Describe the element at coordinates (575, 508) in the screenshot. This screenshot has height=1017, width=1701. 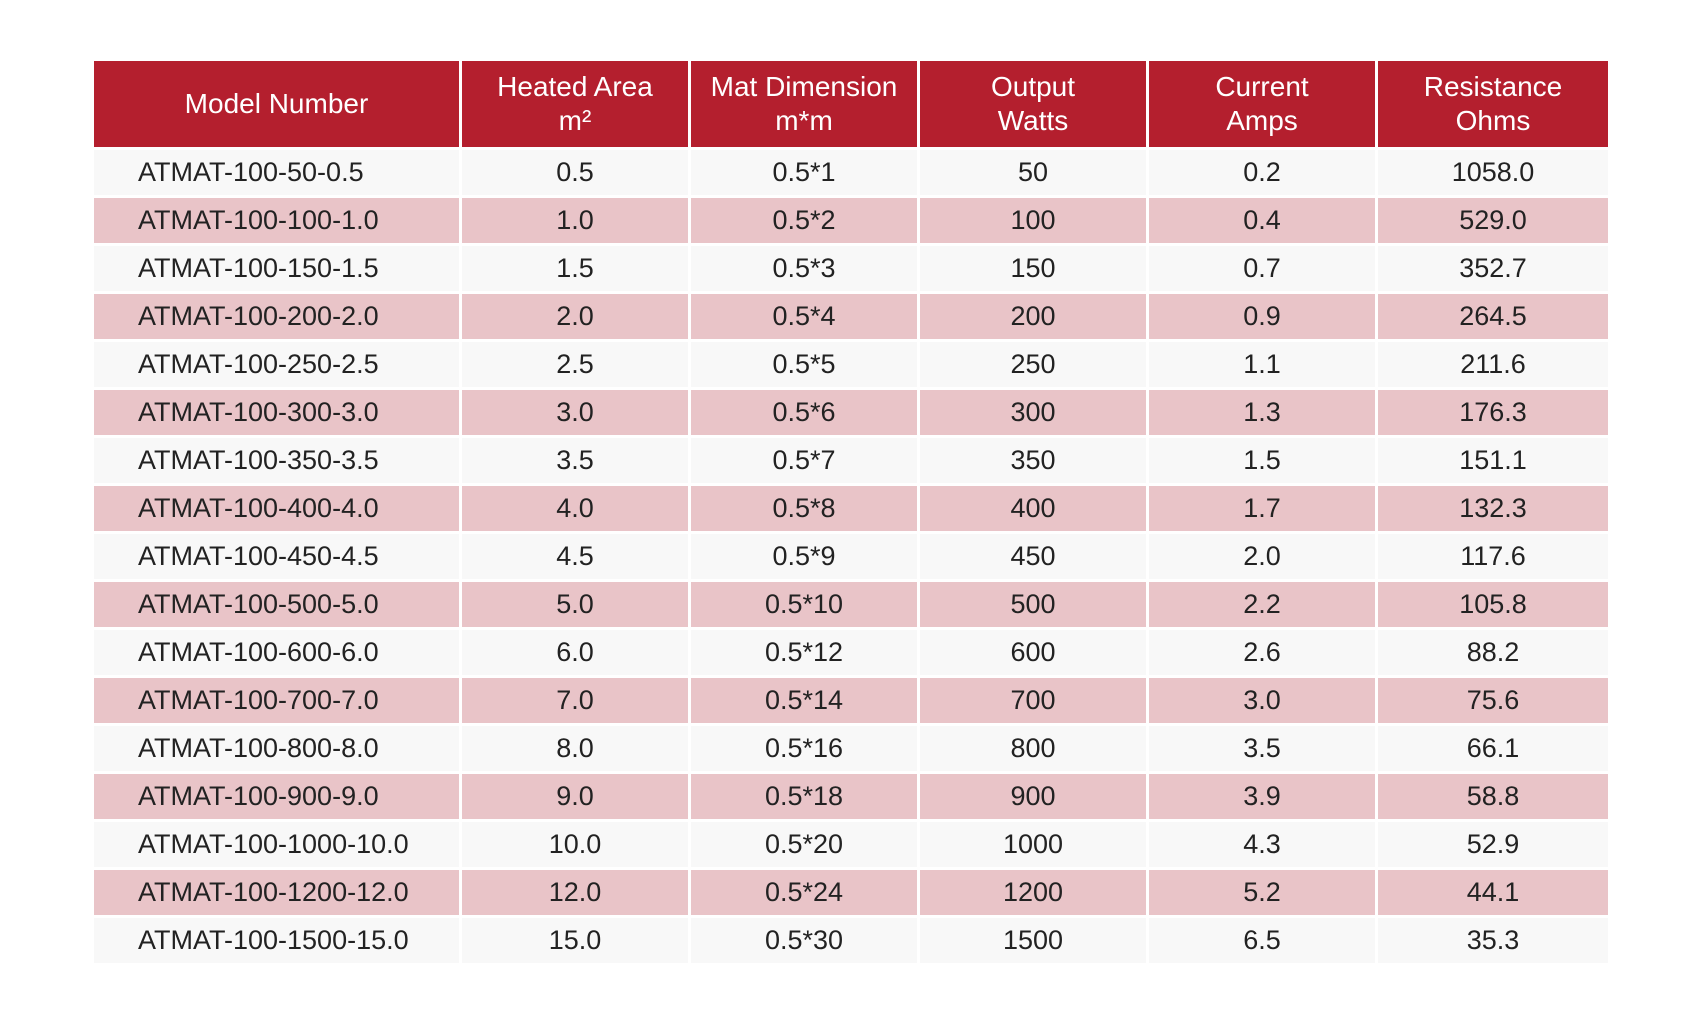
I see `cell-heated-area: 4.0` at that location.